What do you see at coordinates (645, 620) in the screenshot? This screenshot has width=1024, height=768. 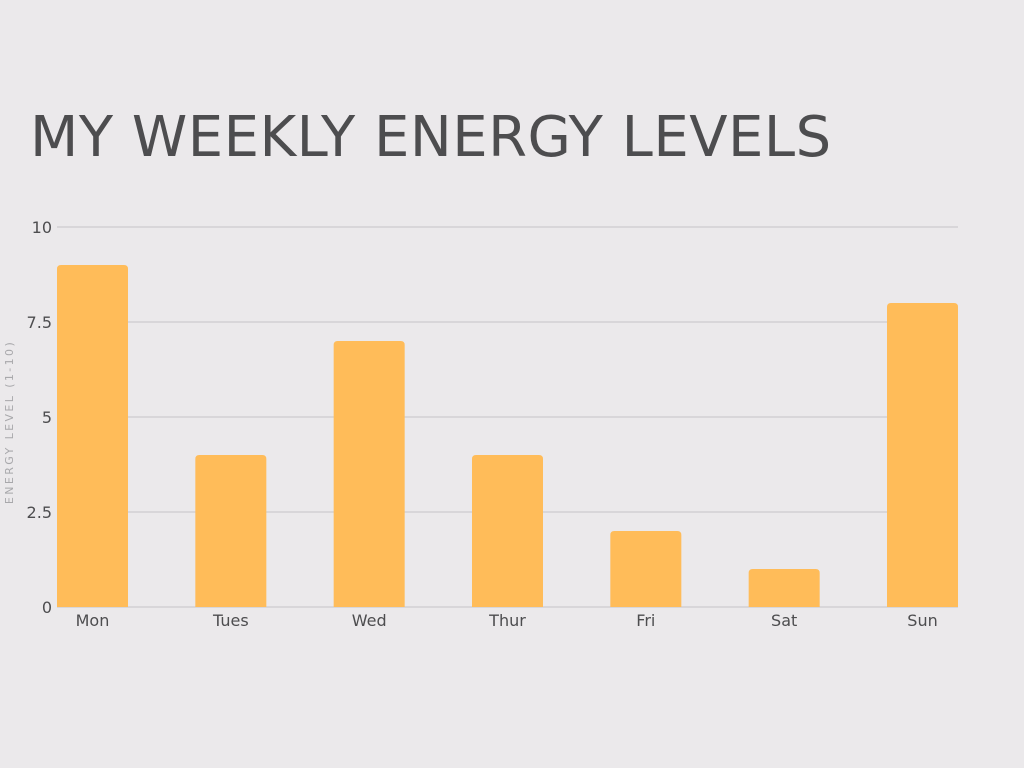 I see `x-tick-label-fri: Fri` at bounding box center [645, 620].